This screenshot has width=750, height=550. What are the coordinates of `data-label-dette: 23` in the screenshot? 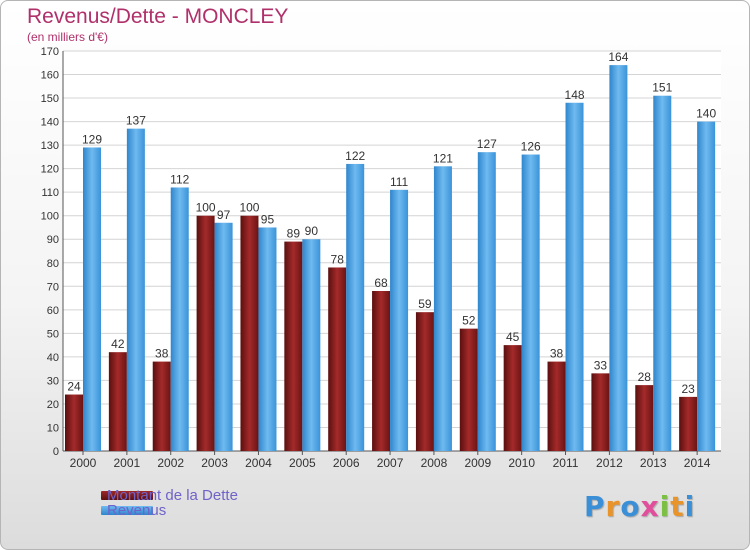 It's located at (688, 389).